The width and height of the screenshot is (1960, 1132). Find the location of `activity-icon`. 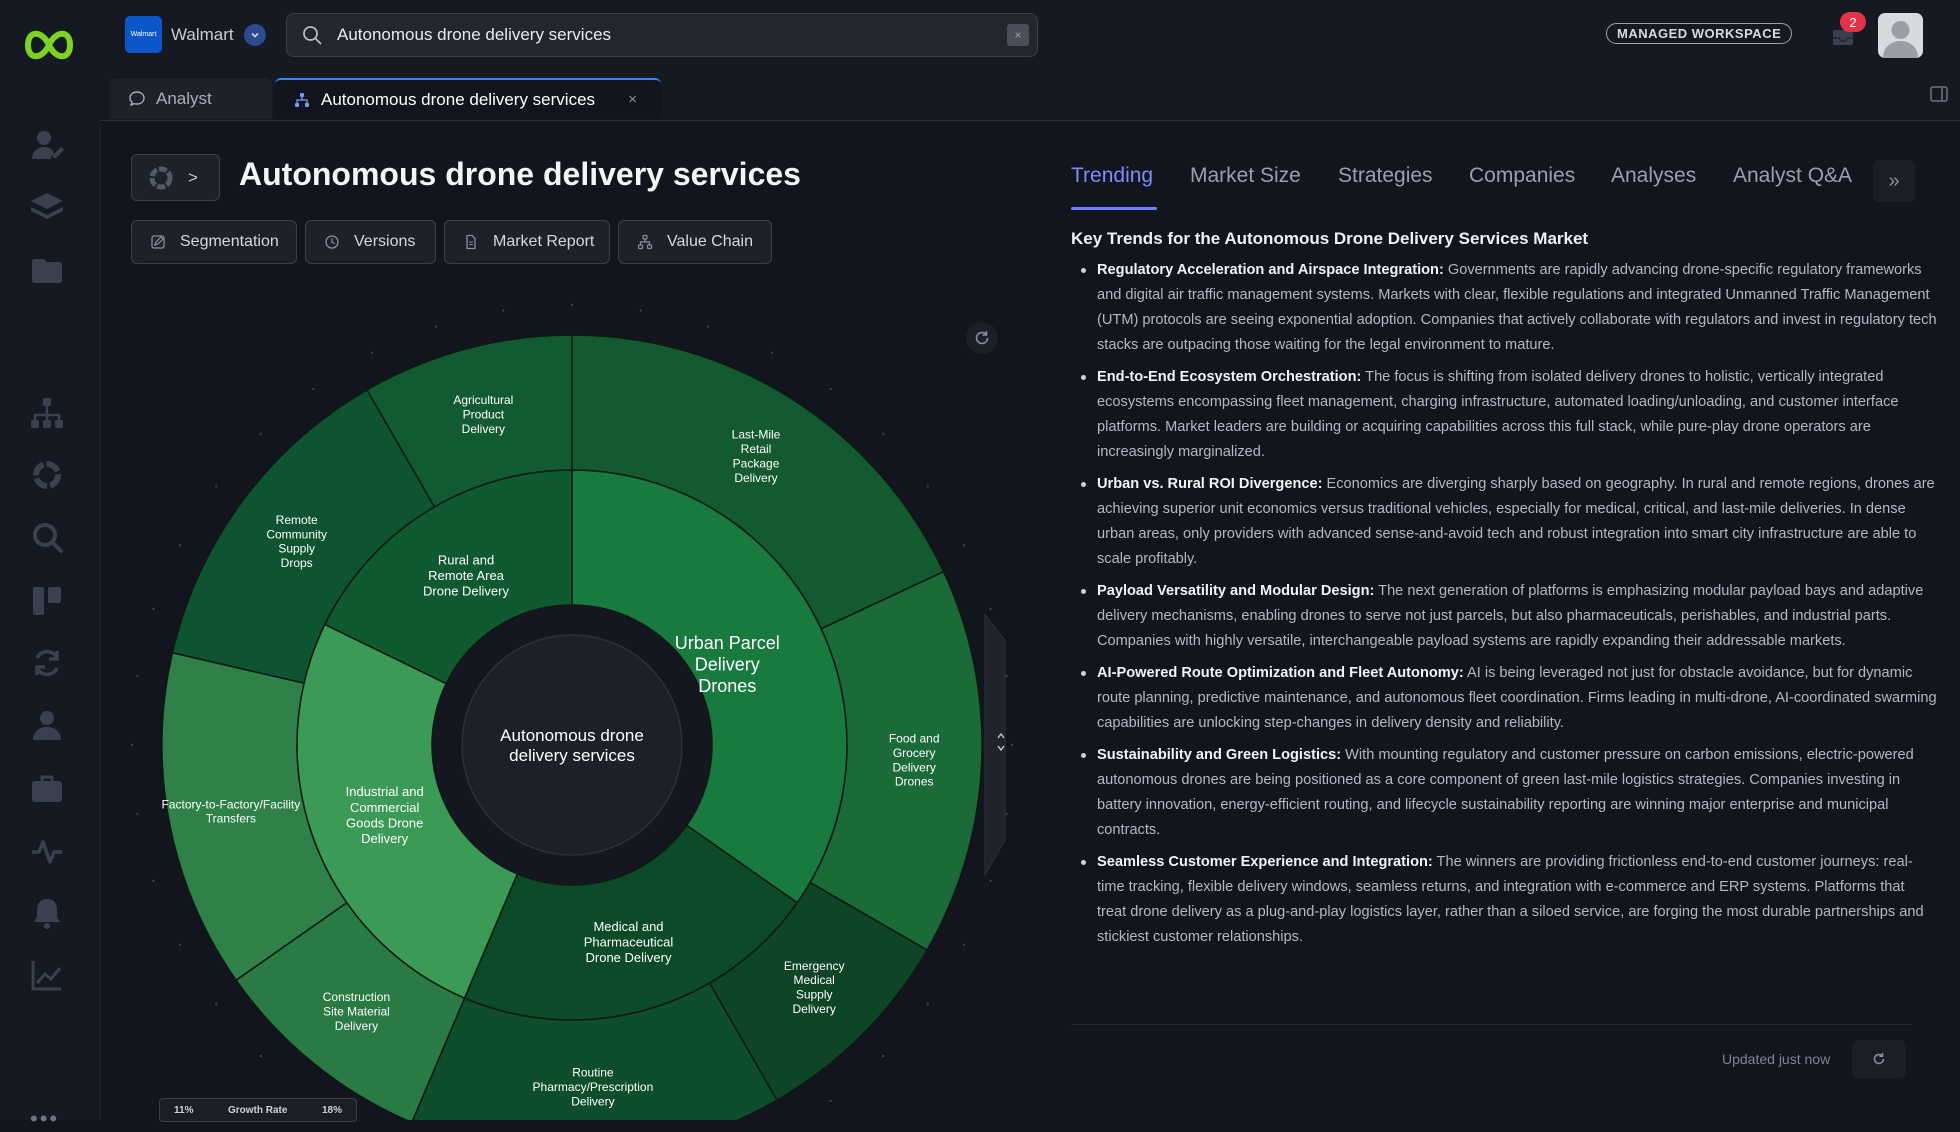

activity-icon is located at coordinates (47, 851).